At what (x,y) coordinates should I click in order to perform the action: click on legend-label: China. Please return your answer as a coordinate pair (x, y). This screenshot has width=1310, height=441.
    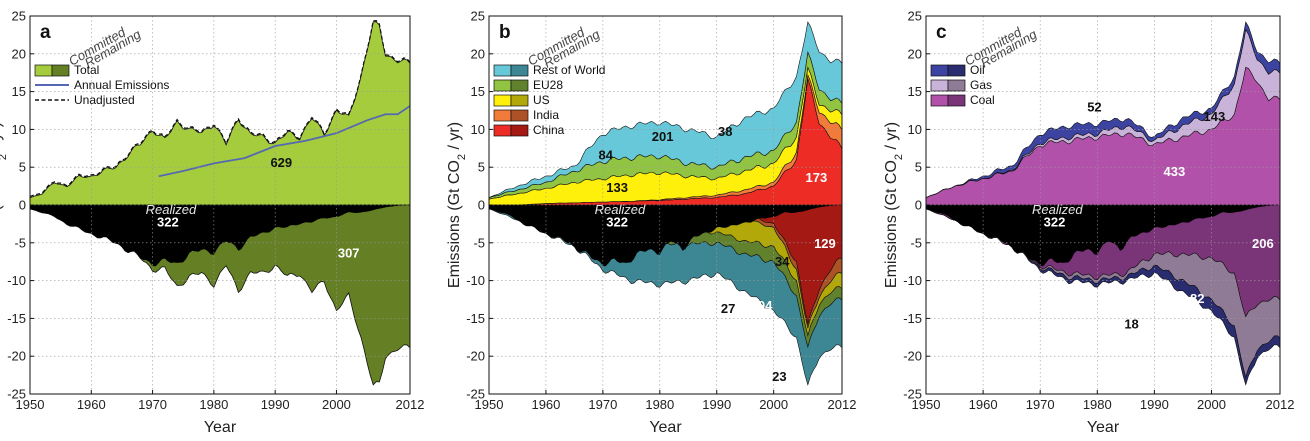
    Looking at the image, I should click on (549, 130).